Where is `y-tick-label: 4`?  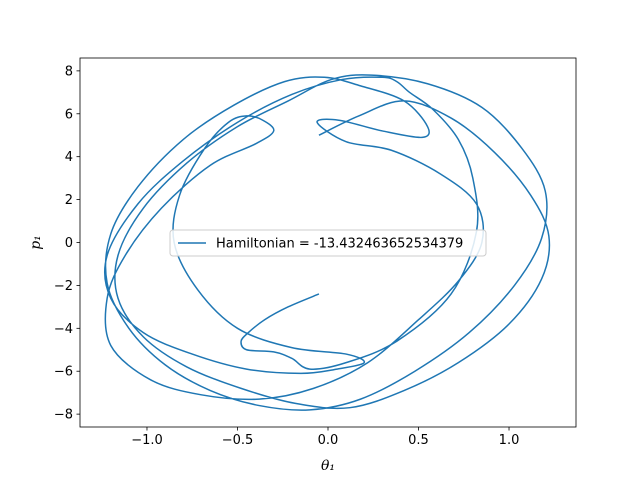 y-tick-label: 4 is located at coordinates (69, 157).